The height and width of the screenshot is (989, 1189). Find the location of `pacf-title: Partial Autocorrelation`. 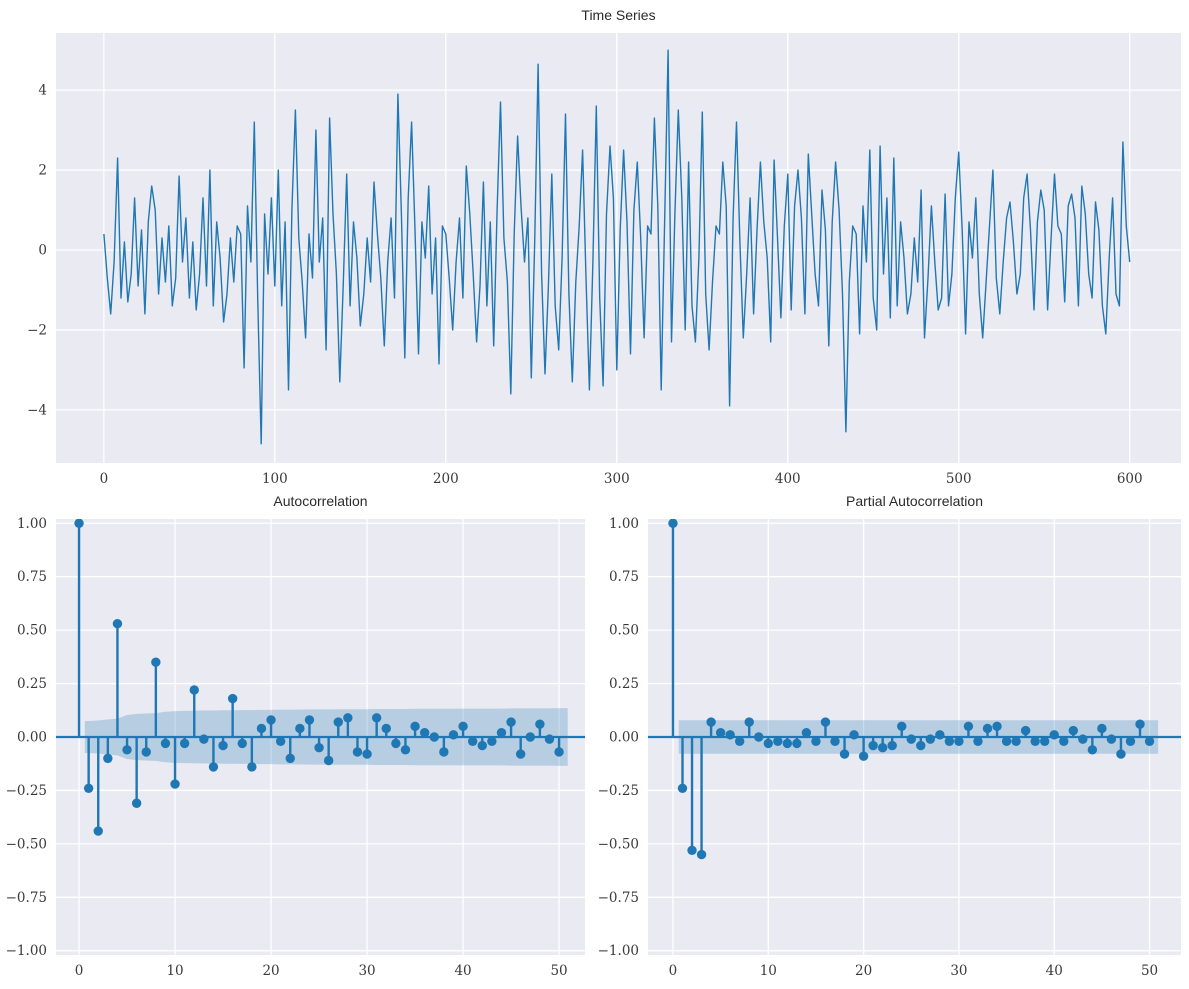

pacf-title: Partial Autocorrelation is located at coordinates (914, 501).